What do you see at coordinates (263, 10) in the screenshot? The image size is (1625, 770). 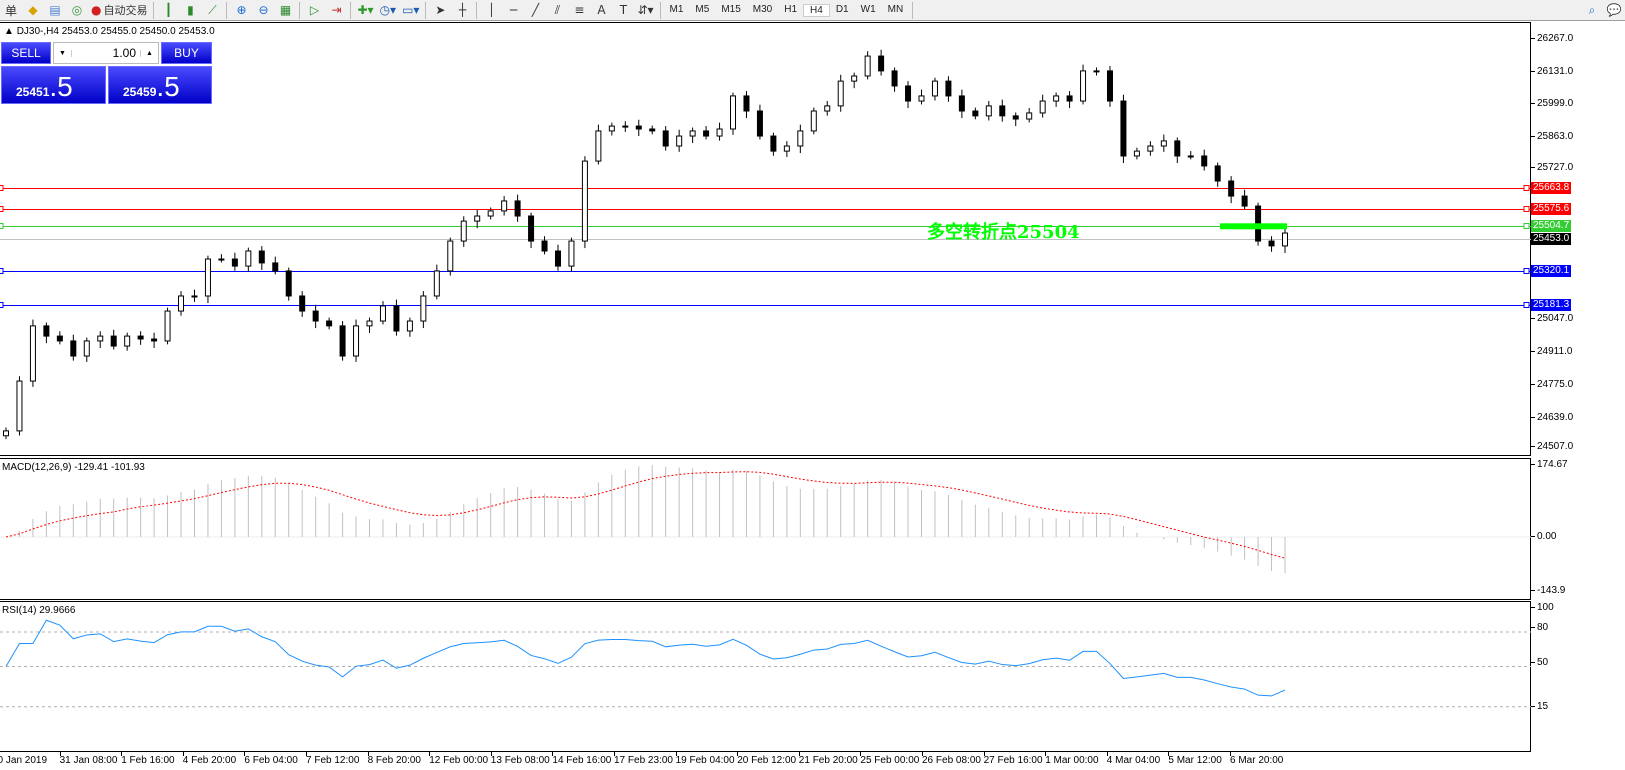 I see `zoom-out-icon: ⊖` at bounding box center [263, 10].